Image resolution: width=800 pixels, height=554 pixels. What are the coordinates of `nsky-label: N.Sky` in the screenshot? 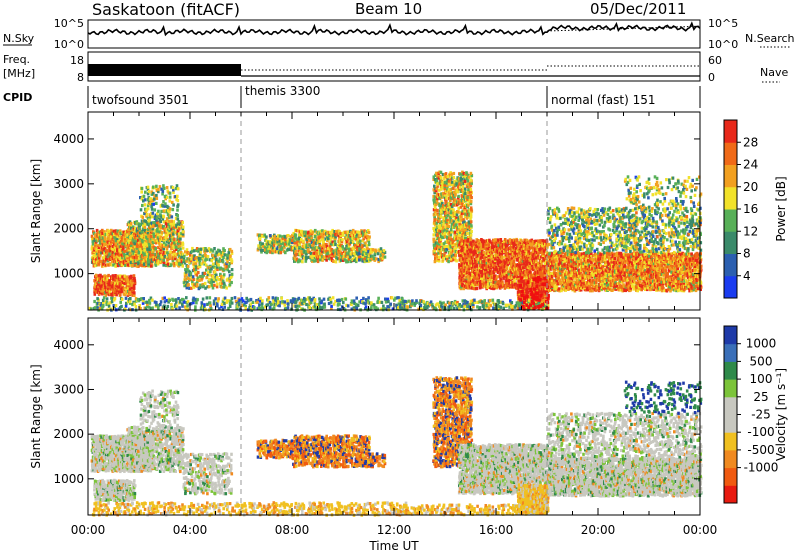 It's located at (19, 38).